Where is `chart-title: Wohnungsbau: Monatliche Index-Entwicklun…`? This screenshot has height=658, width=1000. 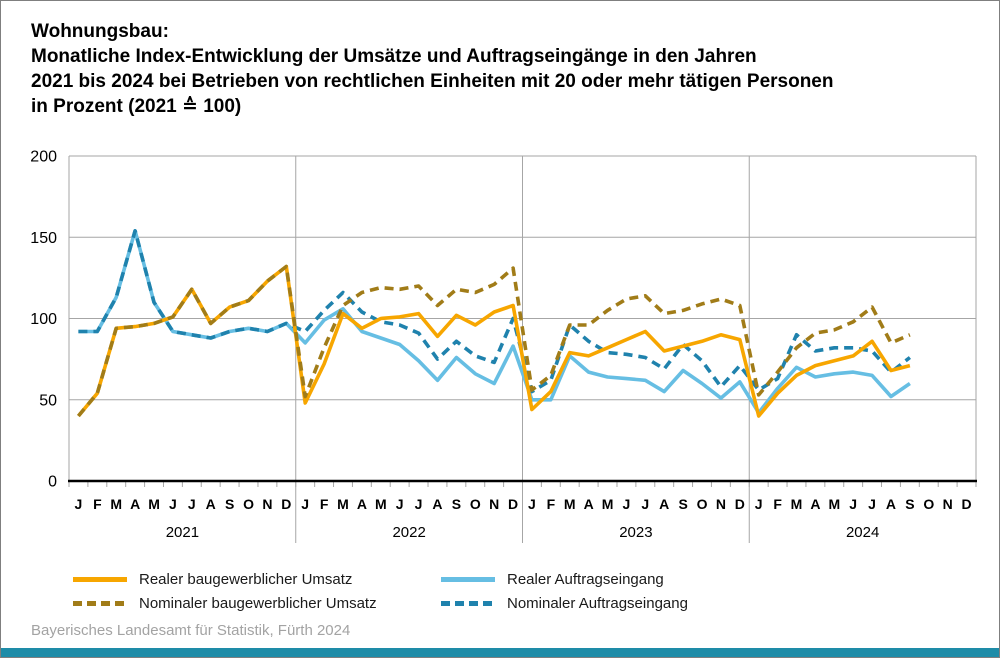
chart-title: Wohnungsbau: Monatliche Index-Entwicklun… is located at coordinates (505, 69).